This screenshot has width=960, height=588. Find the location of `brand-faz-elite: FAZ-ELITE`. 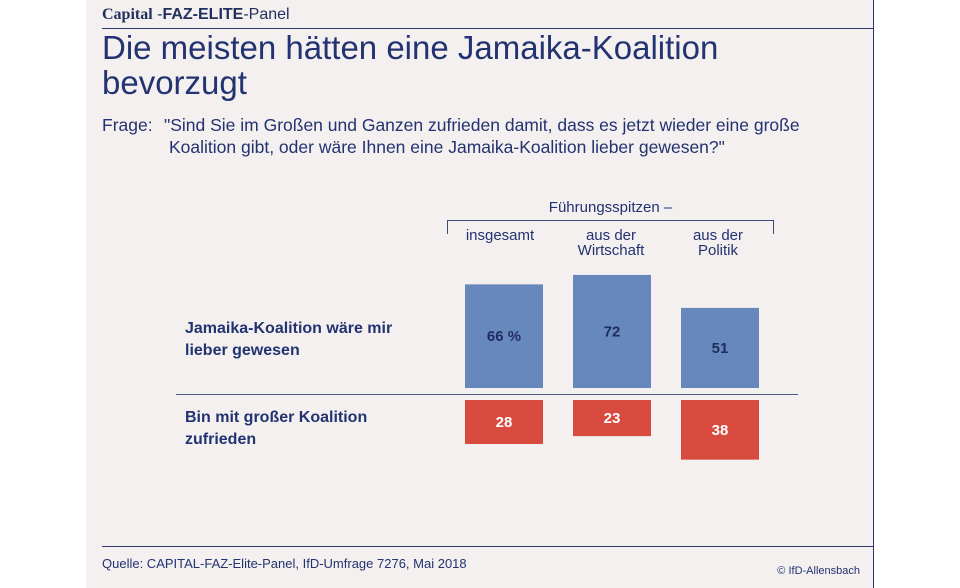

brand-faz-elite: FAZ-ELITE is located at coordinates (203, 14).